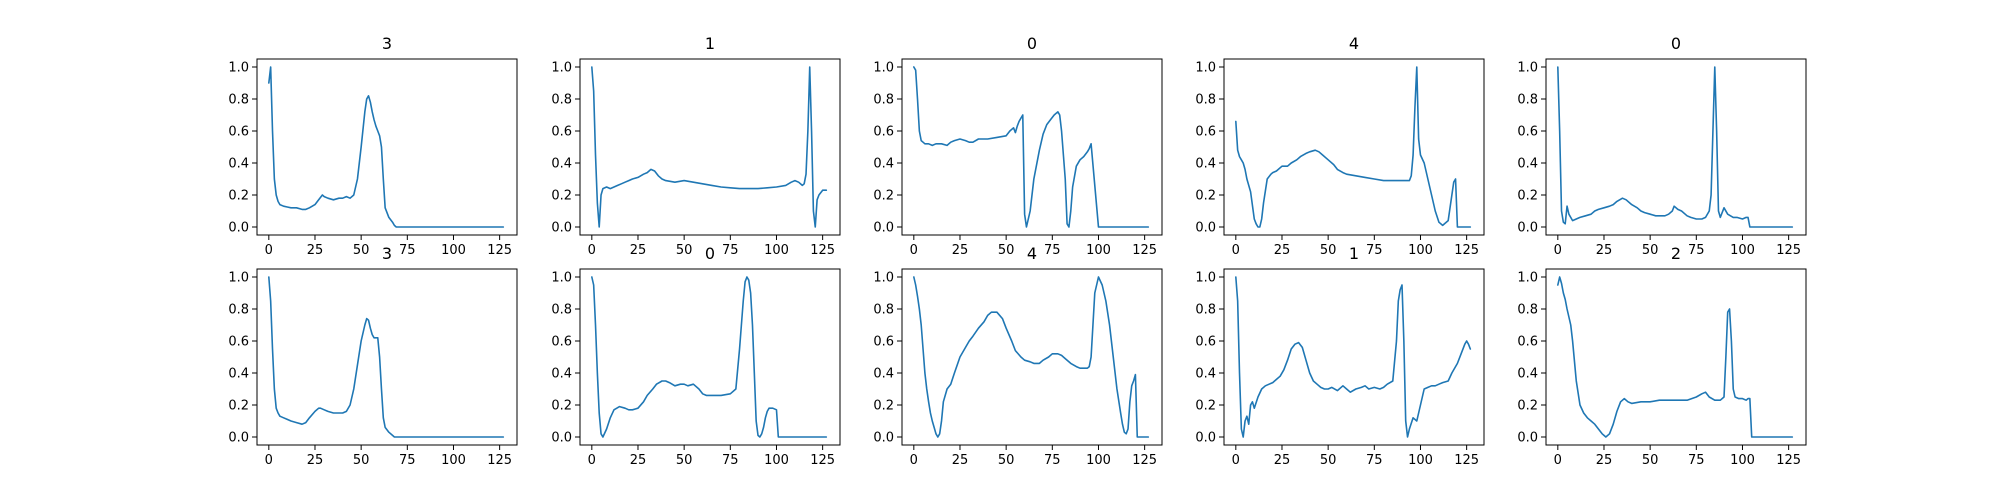 Image resolution: width=2000 pixels, height=500 pixels. I want to click on subplot-8: 4 0 25 50 75 100 125 0.0 0.2 0.4 0.6 0.8 1.0, so click(1018, 356).